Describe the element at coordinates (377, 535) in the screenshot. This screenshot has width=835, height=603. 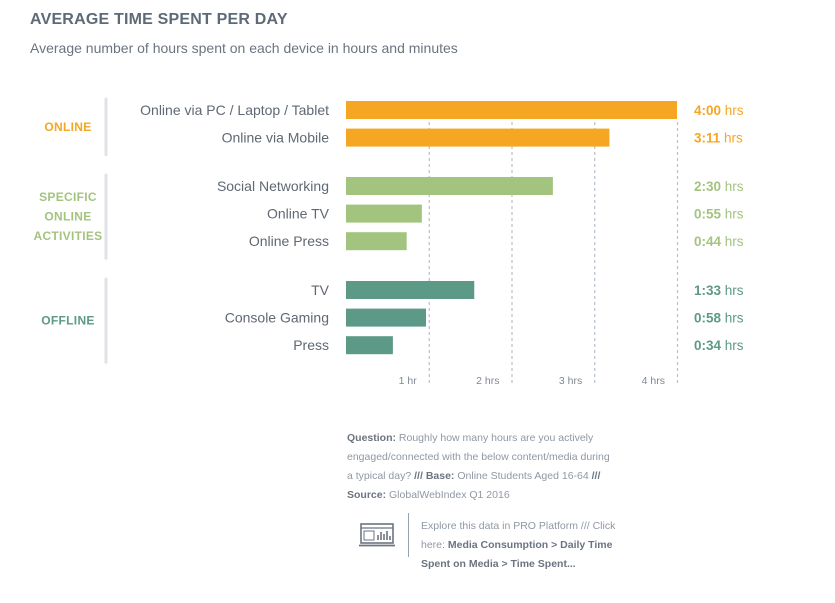
I see `dashboard-monitor-icon` at that location.